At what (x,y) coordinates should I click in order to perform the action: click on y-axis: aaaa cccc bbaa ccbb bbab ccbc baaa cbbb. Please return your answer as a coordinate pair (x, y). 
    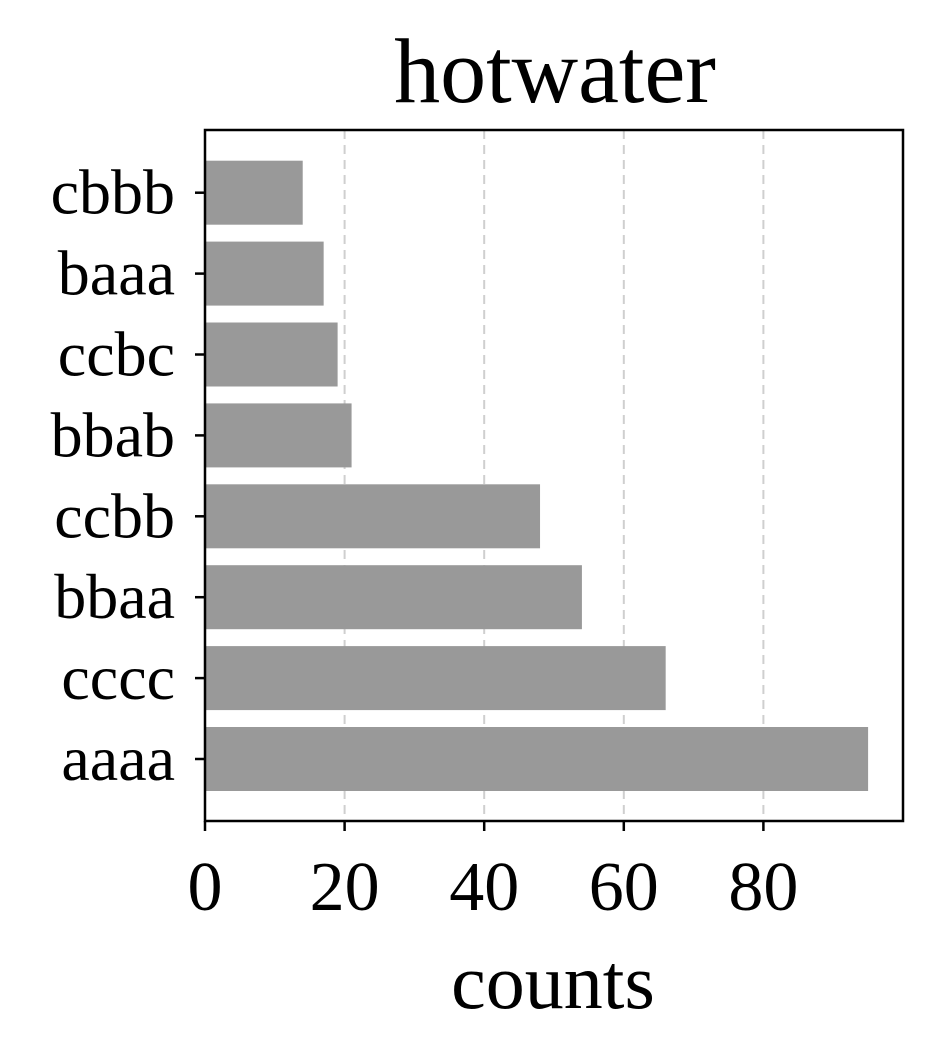
    Looking at the image, I should click on (128, 475).